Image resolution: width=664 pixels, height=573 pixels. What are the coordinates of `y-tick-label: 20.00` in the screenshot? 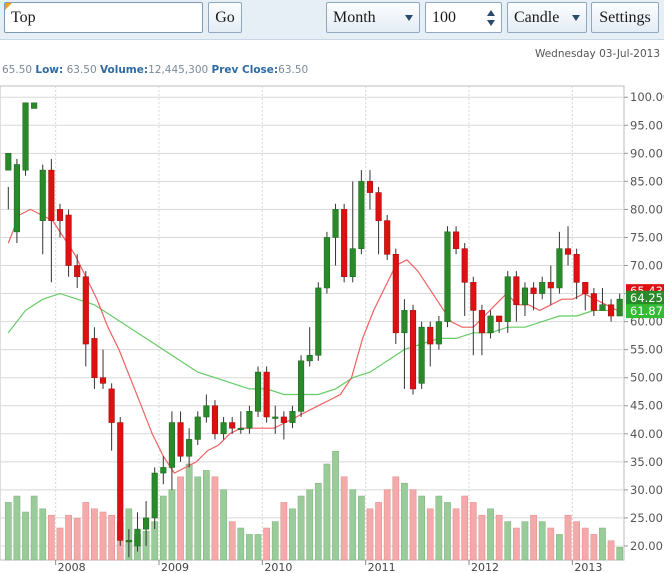 It's located at (646, 546).